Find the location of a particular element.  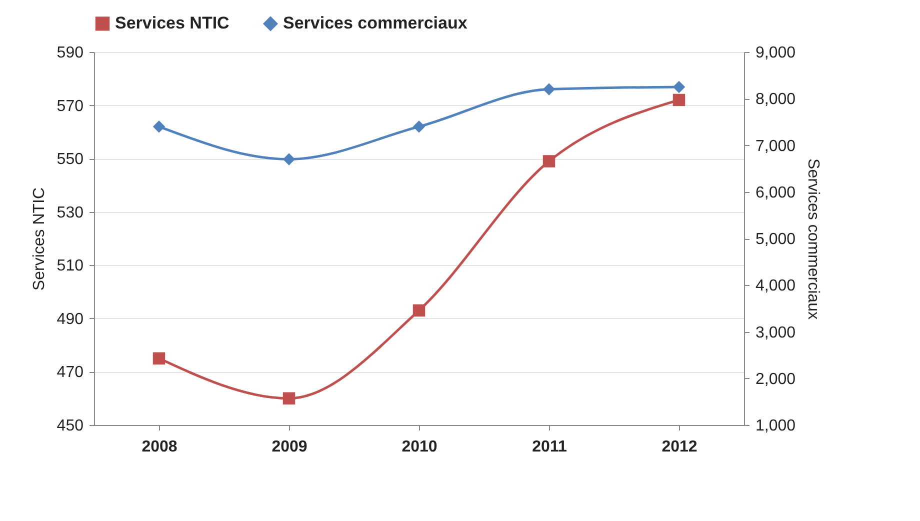

y-tick-label: 590 is located at coordinates (70, 53).